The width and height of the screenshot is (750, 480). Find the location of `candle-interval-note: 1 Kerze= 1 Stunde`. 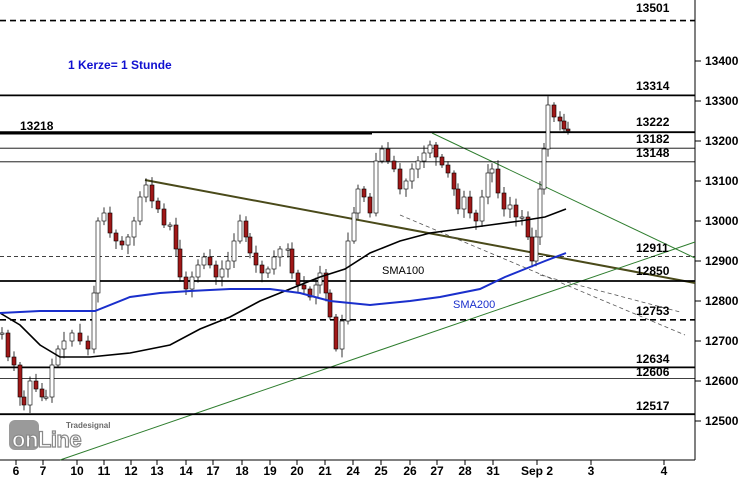

candle-interval-note: 1 Kerze= 1 Stunde is located at coordinates (120, 65).